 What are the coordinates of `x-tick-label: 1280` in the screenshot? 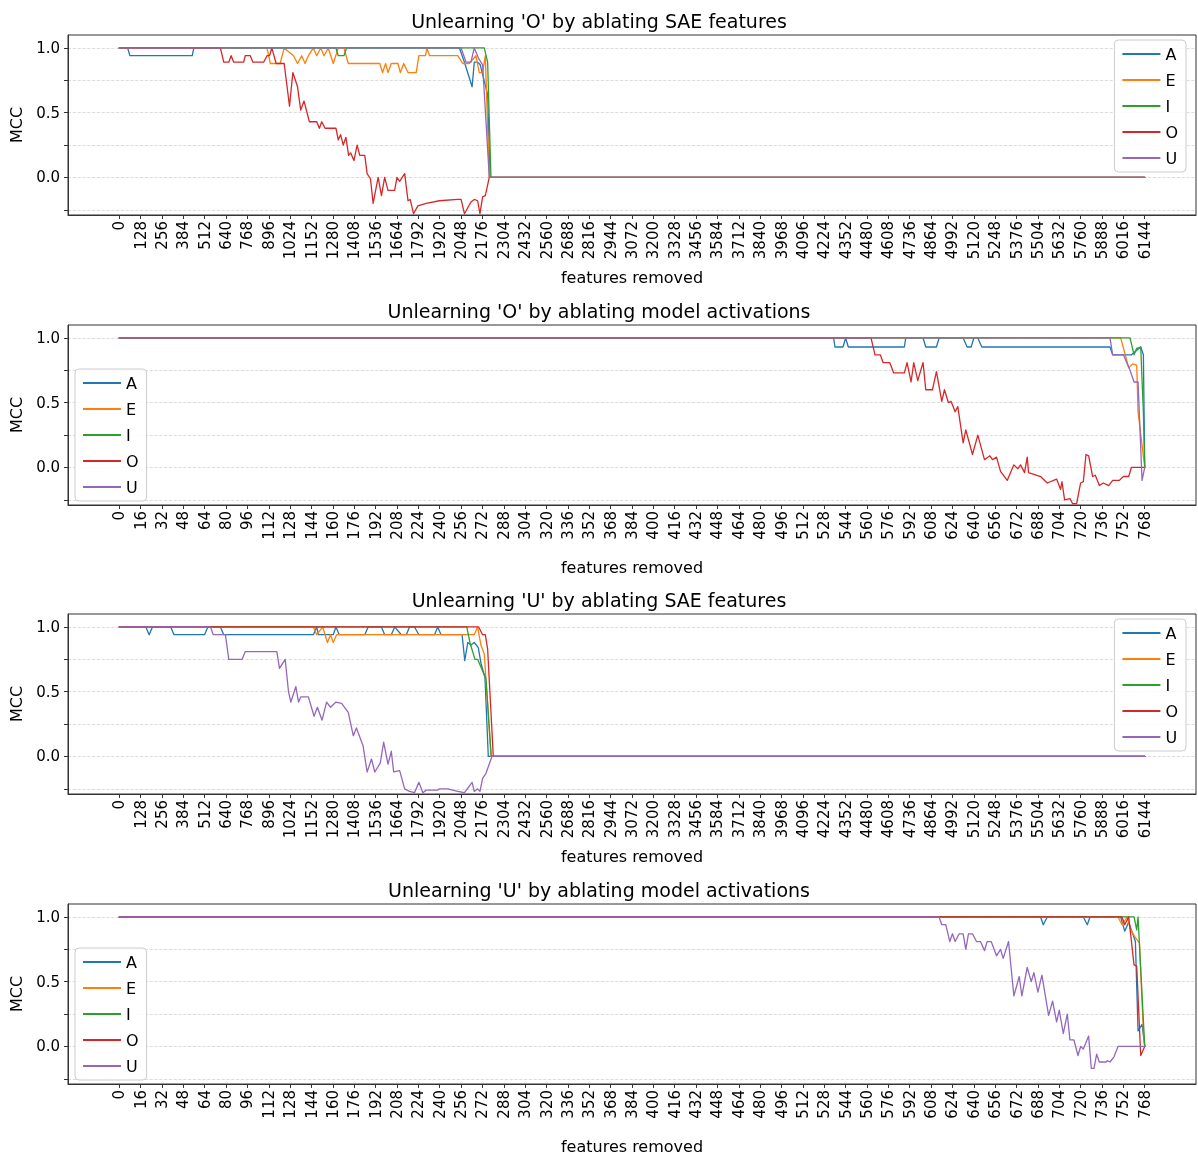 It's located at (332, 819).